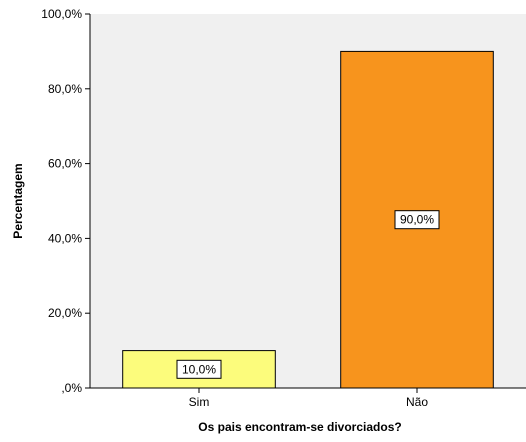 This screenshot has width=526, height=442. What do you see at coordinates (417, 402) in the screenshot?
I see `x-tick-label: Não` at bounding box center [417, 402].